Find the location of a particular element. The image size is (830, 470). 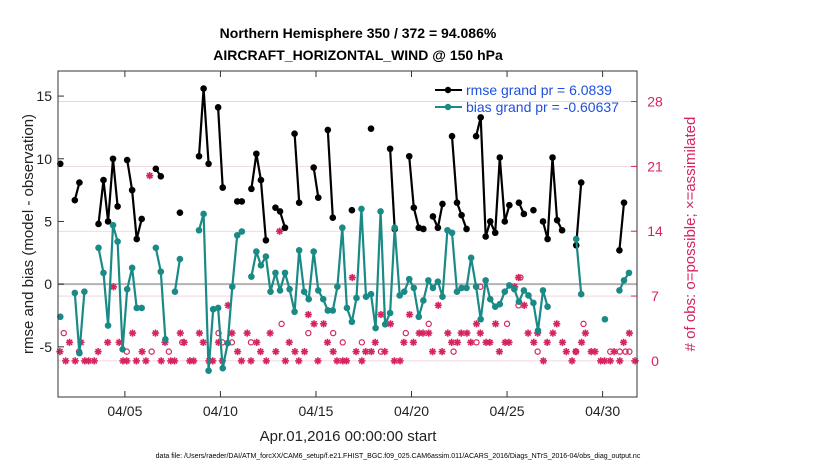

x-tick-label: 04/10 is located at coordinates (220, 411).